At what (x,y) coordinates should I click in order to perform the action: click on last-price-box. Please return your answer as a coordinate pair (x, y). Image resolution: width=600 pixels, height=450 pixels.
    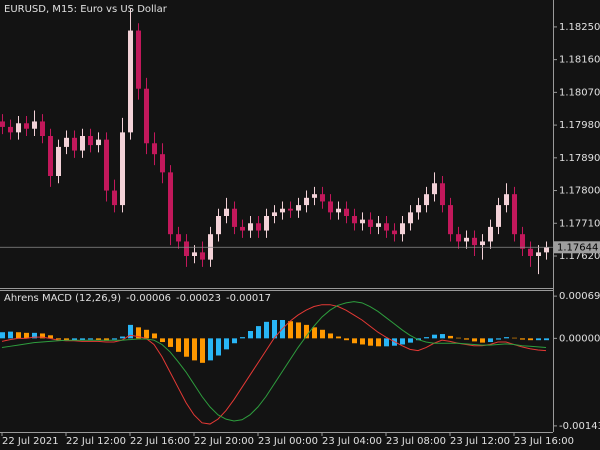
    Looking at the image, I should click on (577, 247).